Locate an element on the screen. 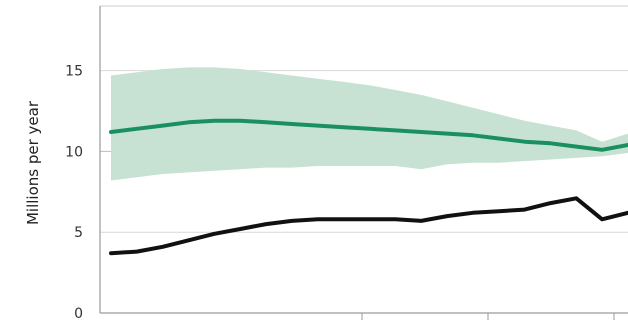 The height and width of the screenshot is (322, 628). y-tick-labels: 0 5 10 15 is located at coordinates (74, 193).